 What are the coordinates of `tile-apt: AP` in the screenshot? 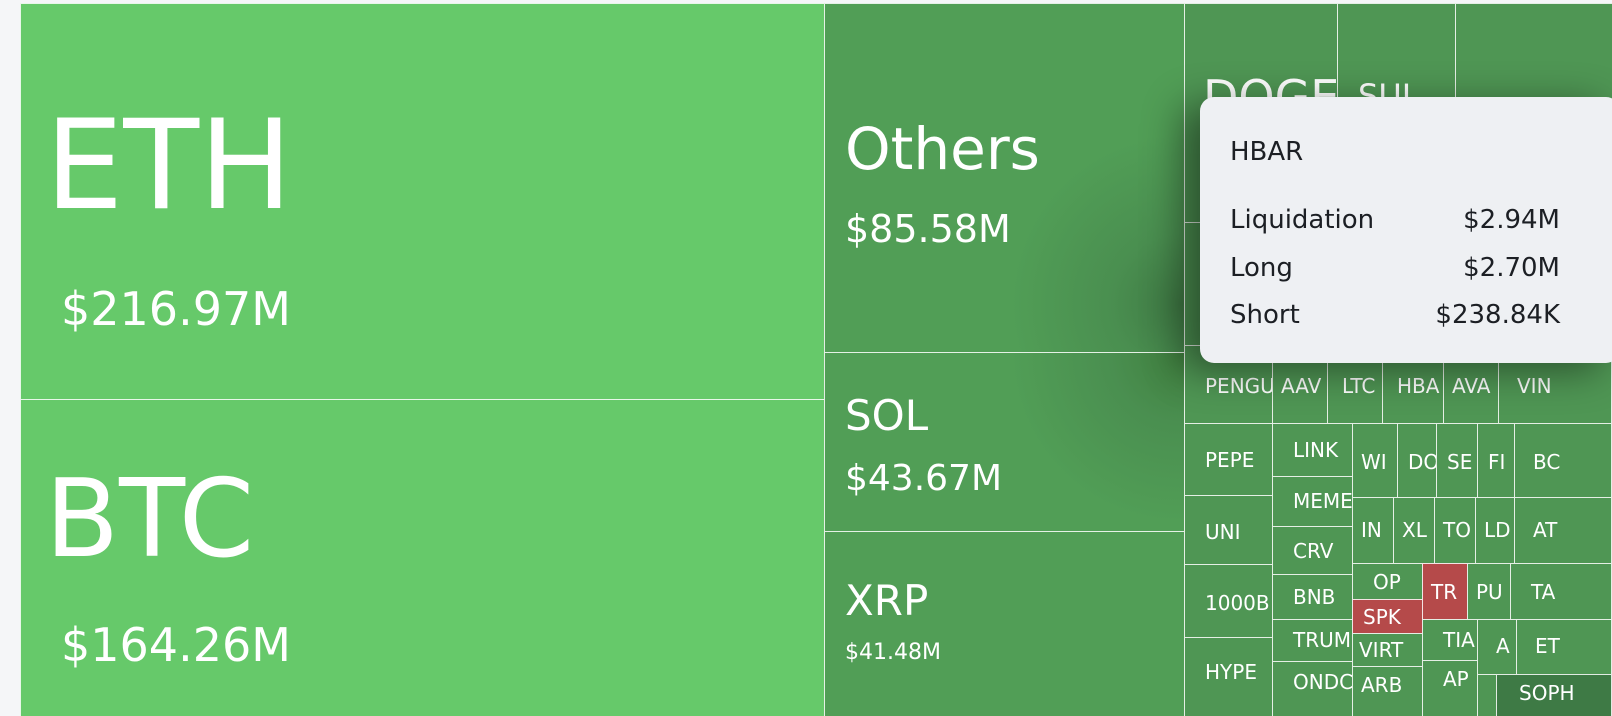 It's located at (1450, 688).